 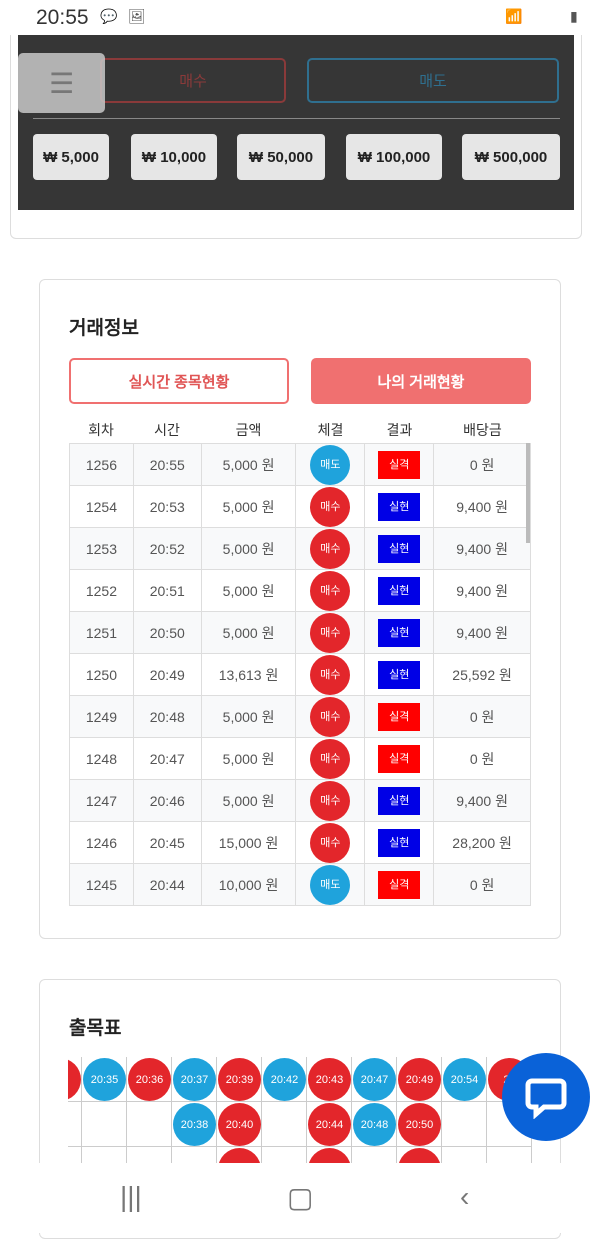 I want to click on result-dot: 20:42, so click(x=284, y=1079).